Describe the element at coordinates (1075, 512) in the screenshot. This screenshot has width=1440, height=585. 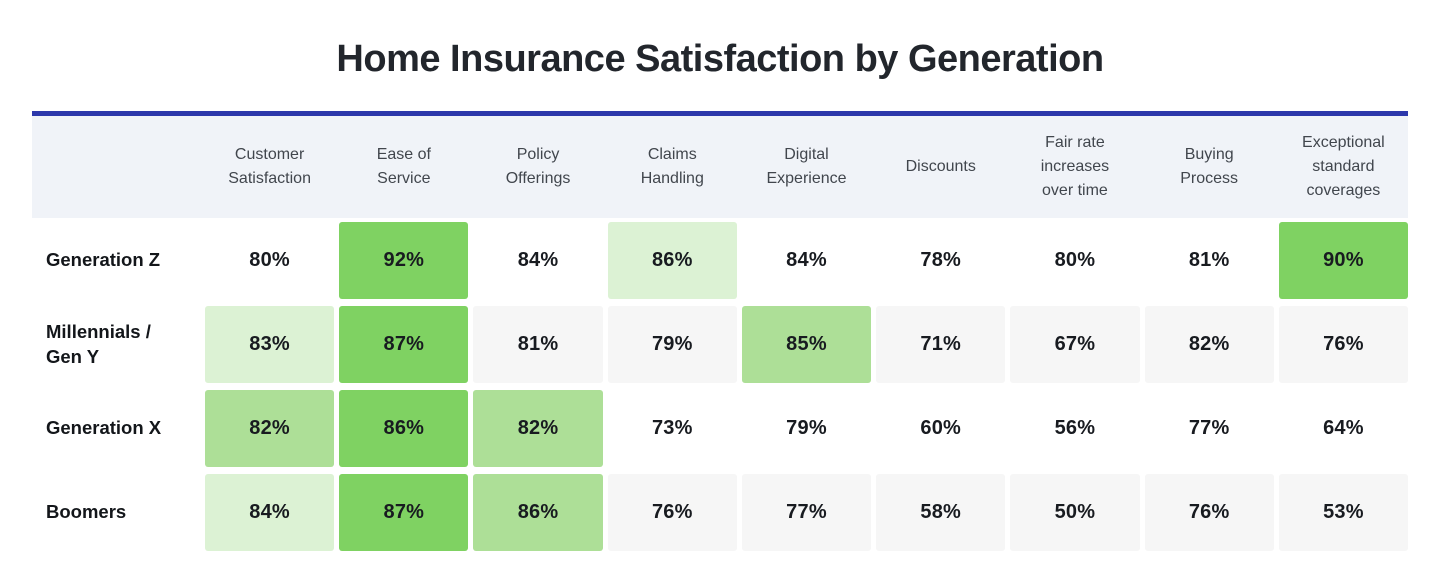
I see `table-cell: 50%` at that location.